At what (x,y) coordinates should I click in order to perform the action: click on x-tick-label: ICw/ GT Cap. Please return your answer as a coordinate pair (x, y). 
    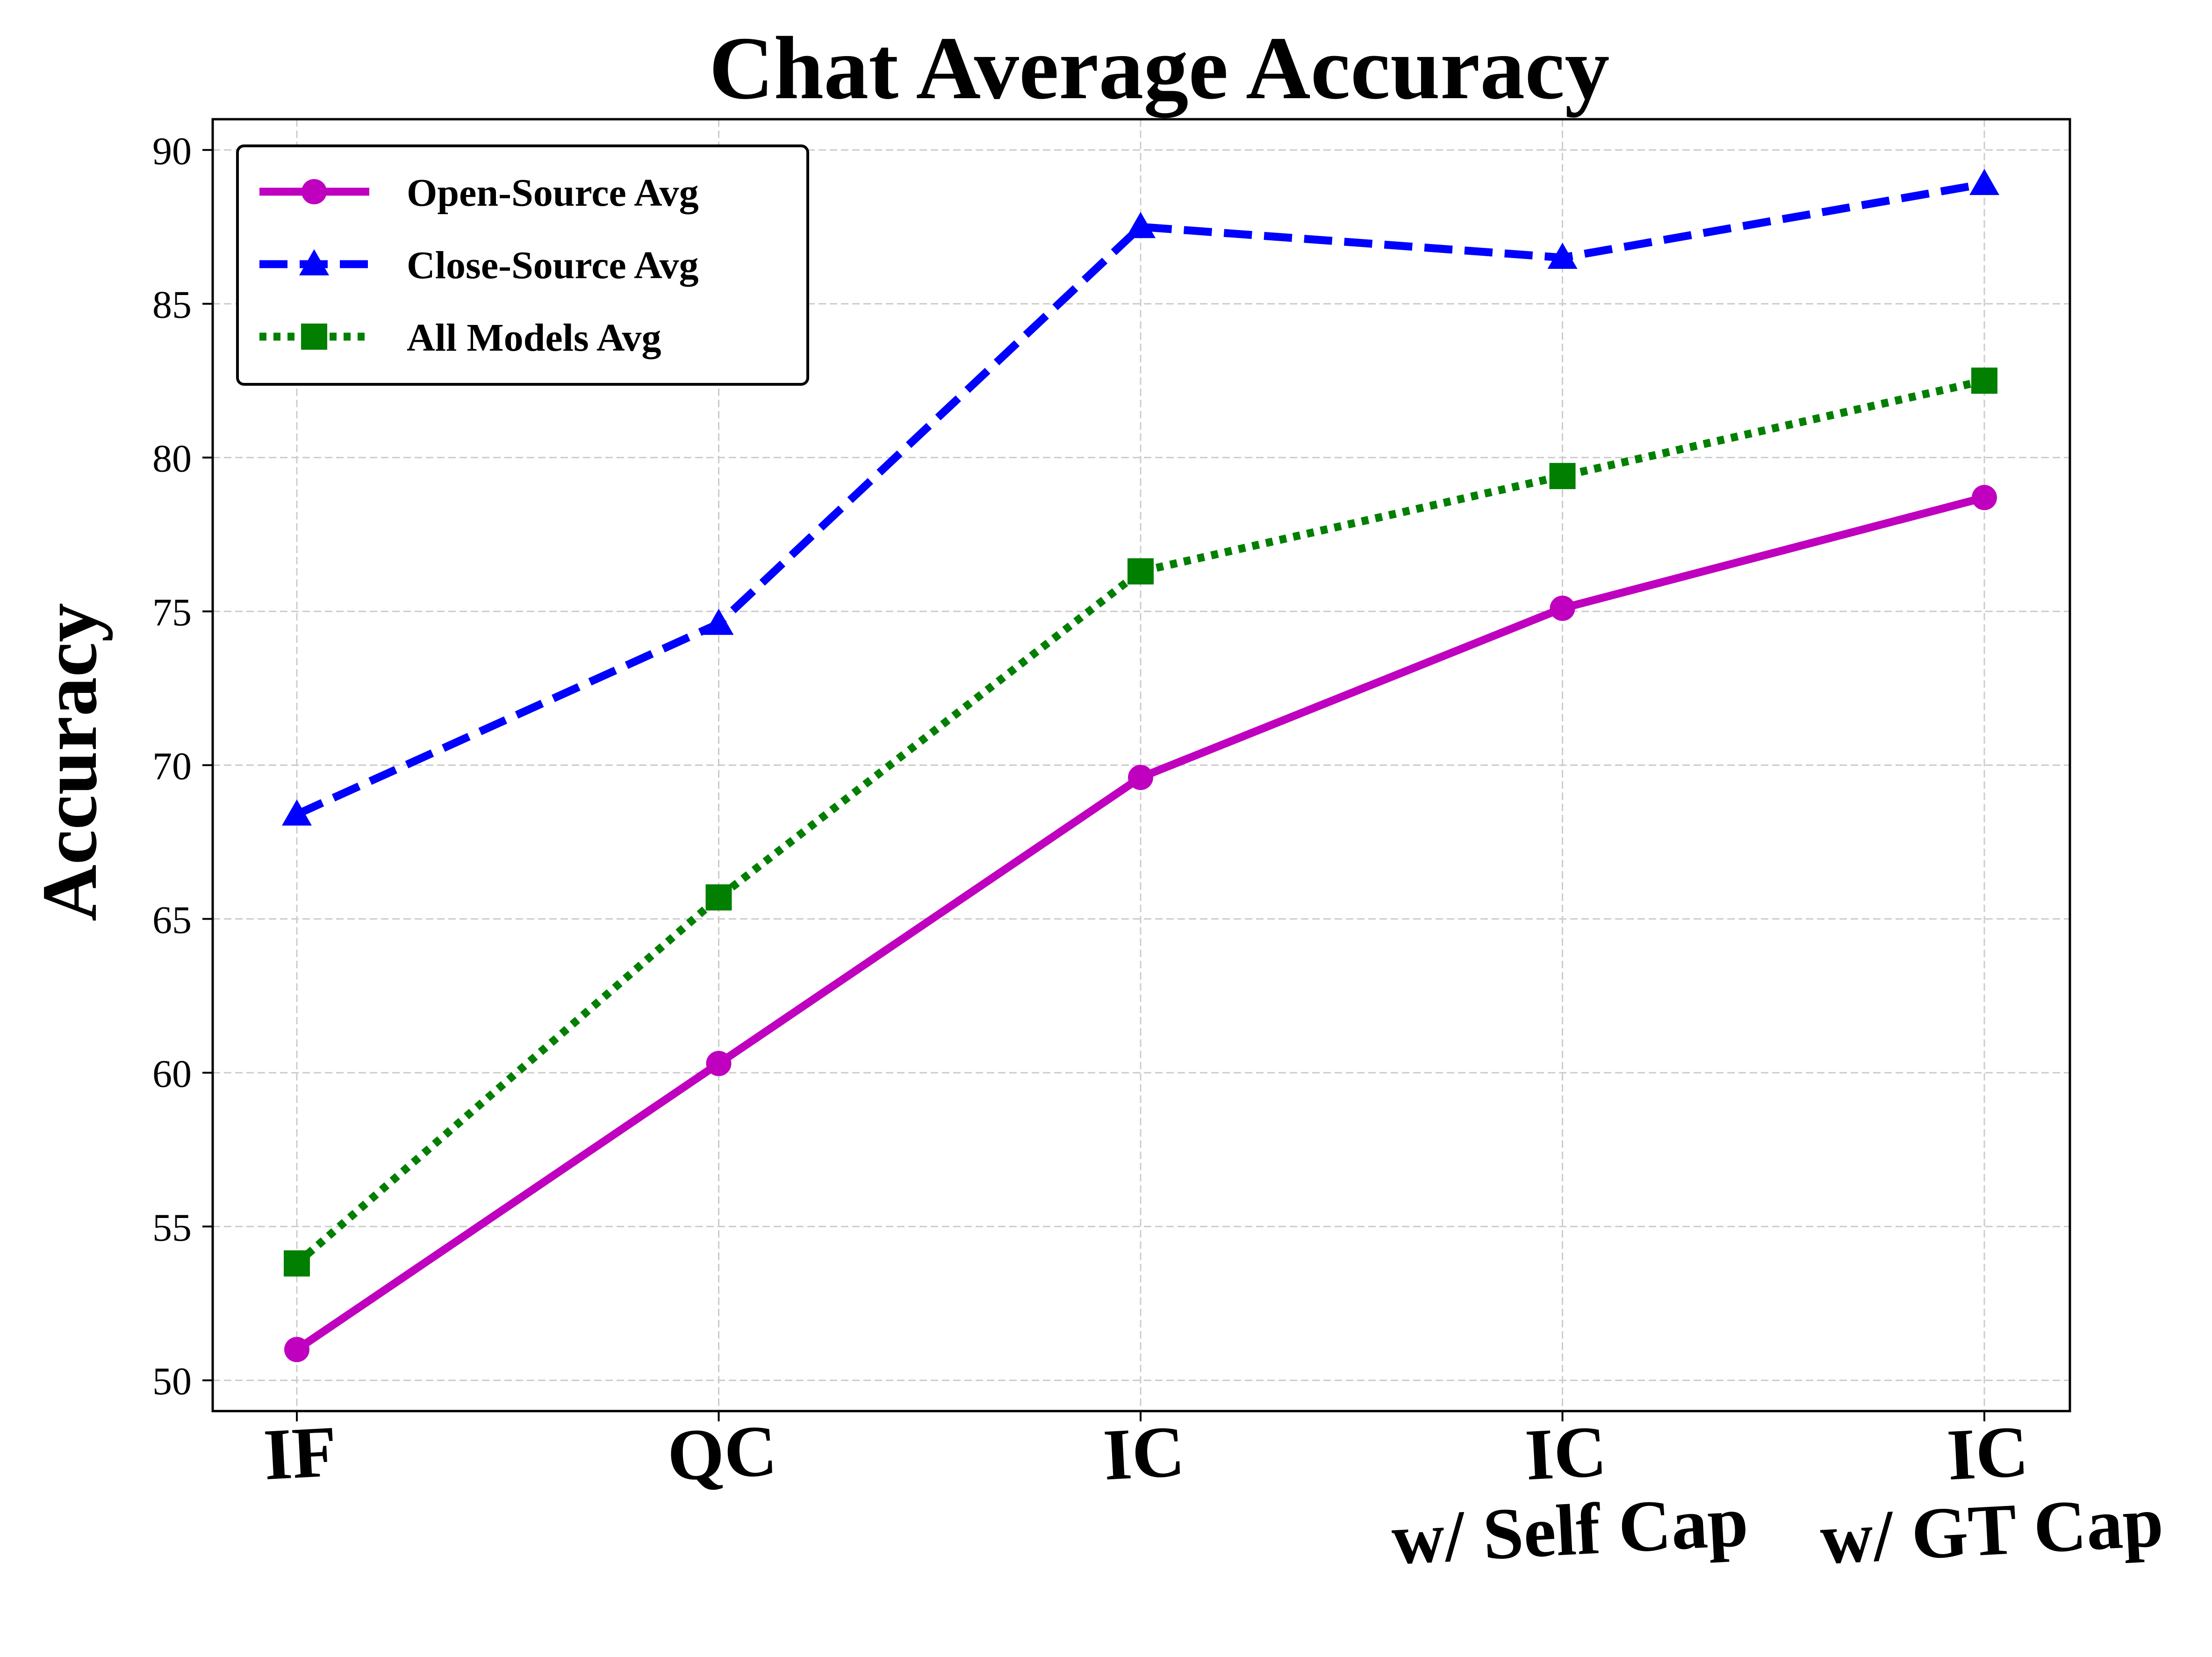
    Looking at the image, I should click on (1989, 1492).